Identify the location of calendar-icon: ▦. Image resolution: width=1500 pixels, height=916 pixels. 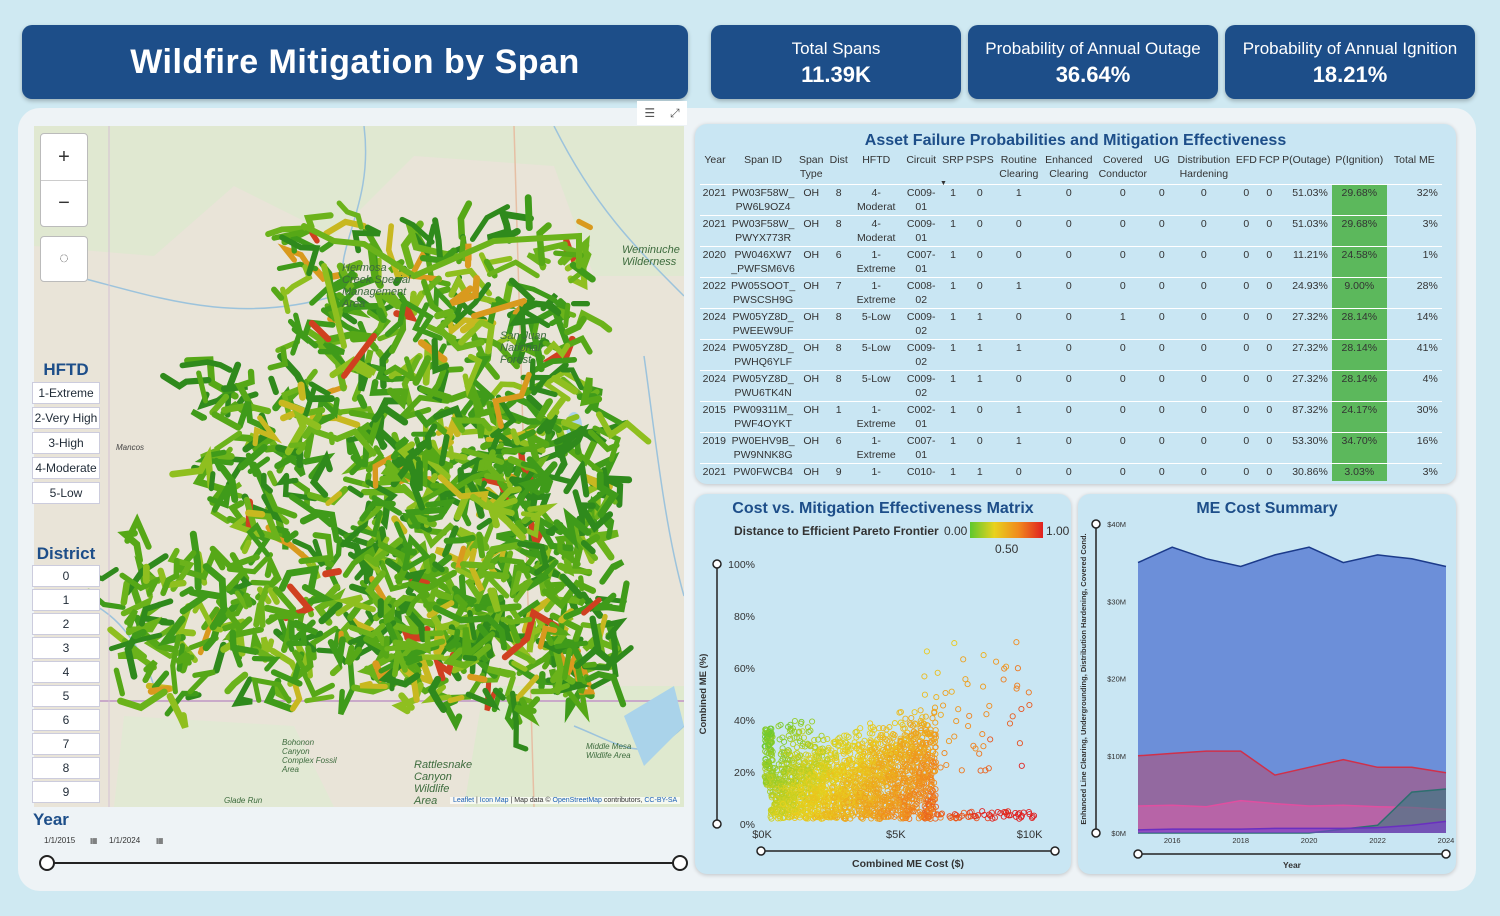
(94, 840).